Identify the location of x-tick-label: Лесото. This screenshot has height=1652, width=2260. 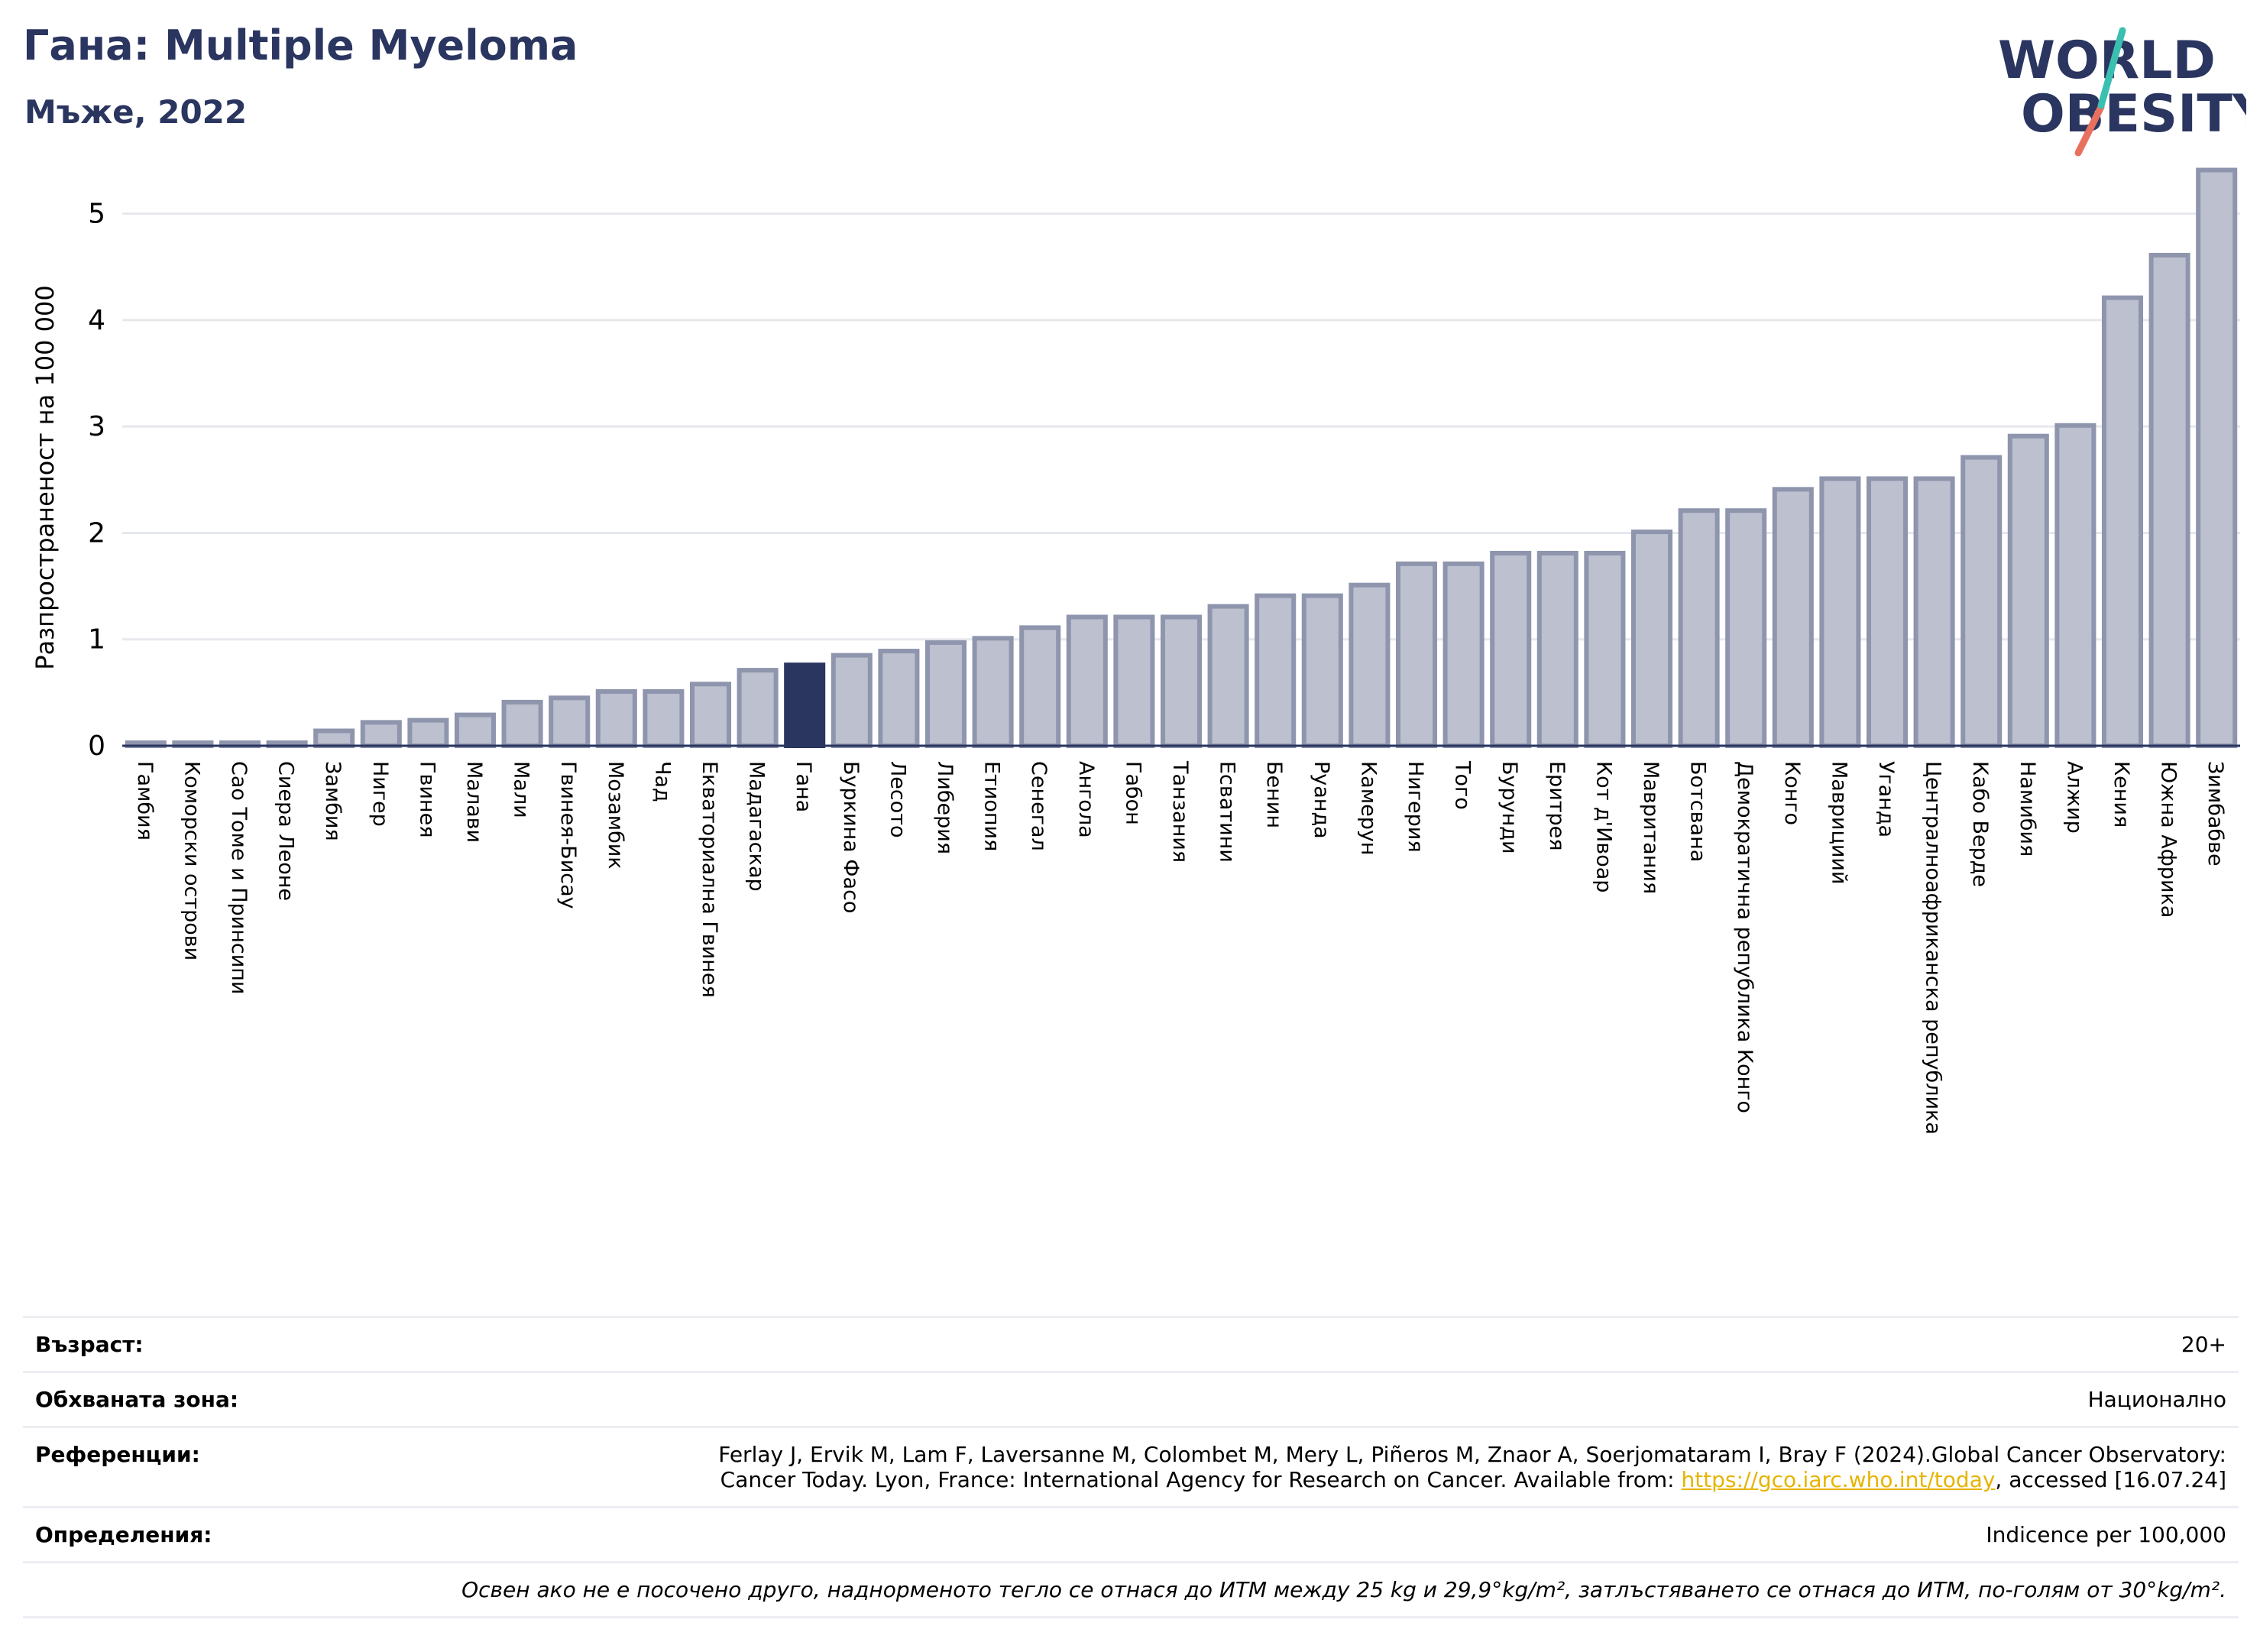
(897, 799).